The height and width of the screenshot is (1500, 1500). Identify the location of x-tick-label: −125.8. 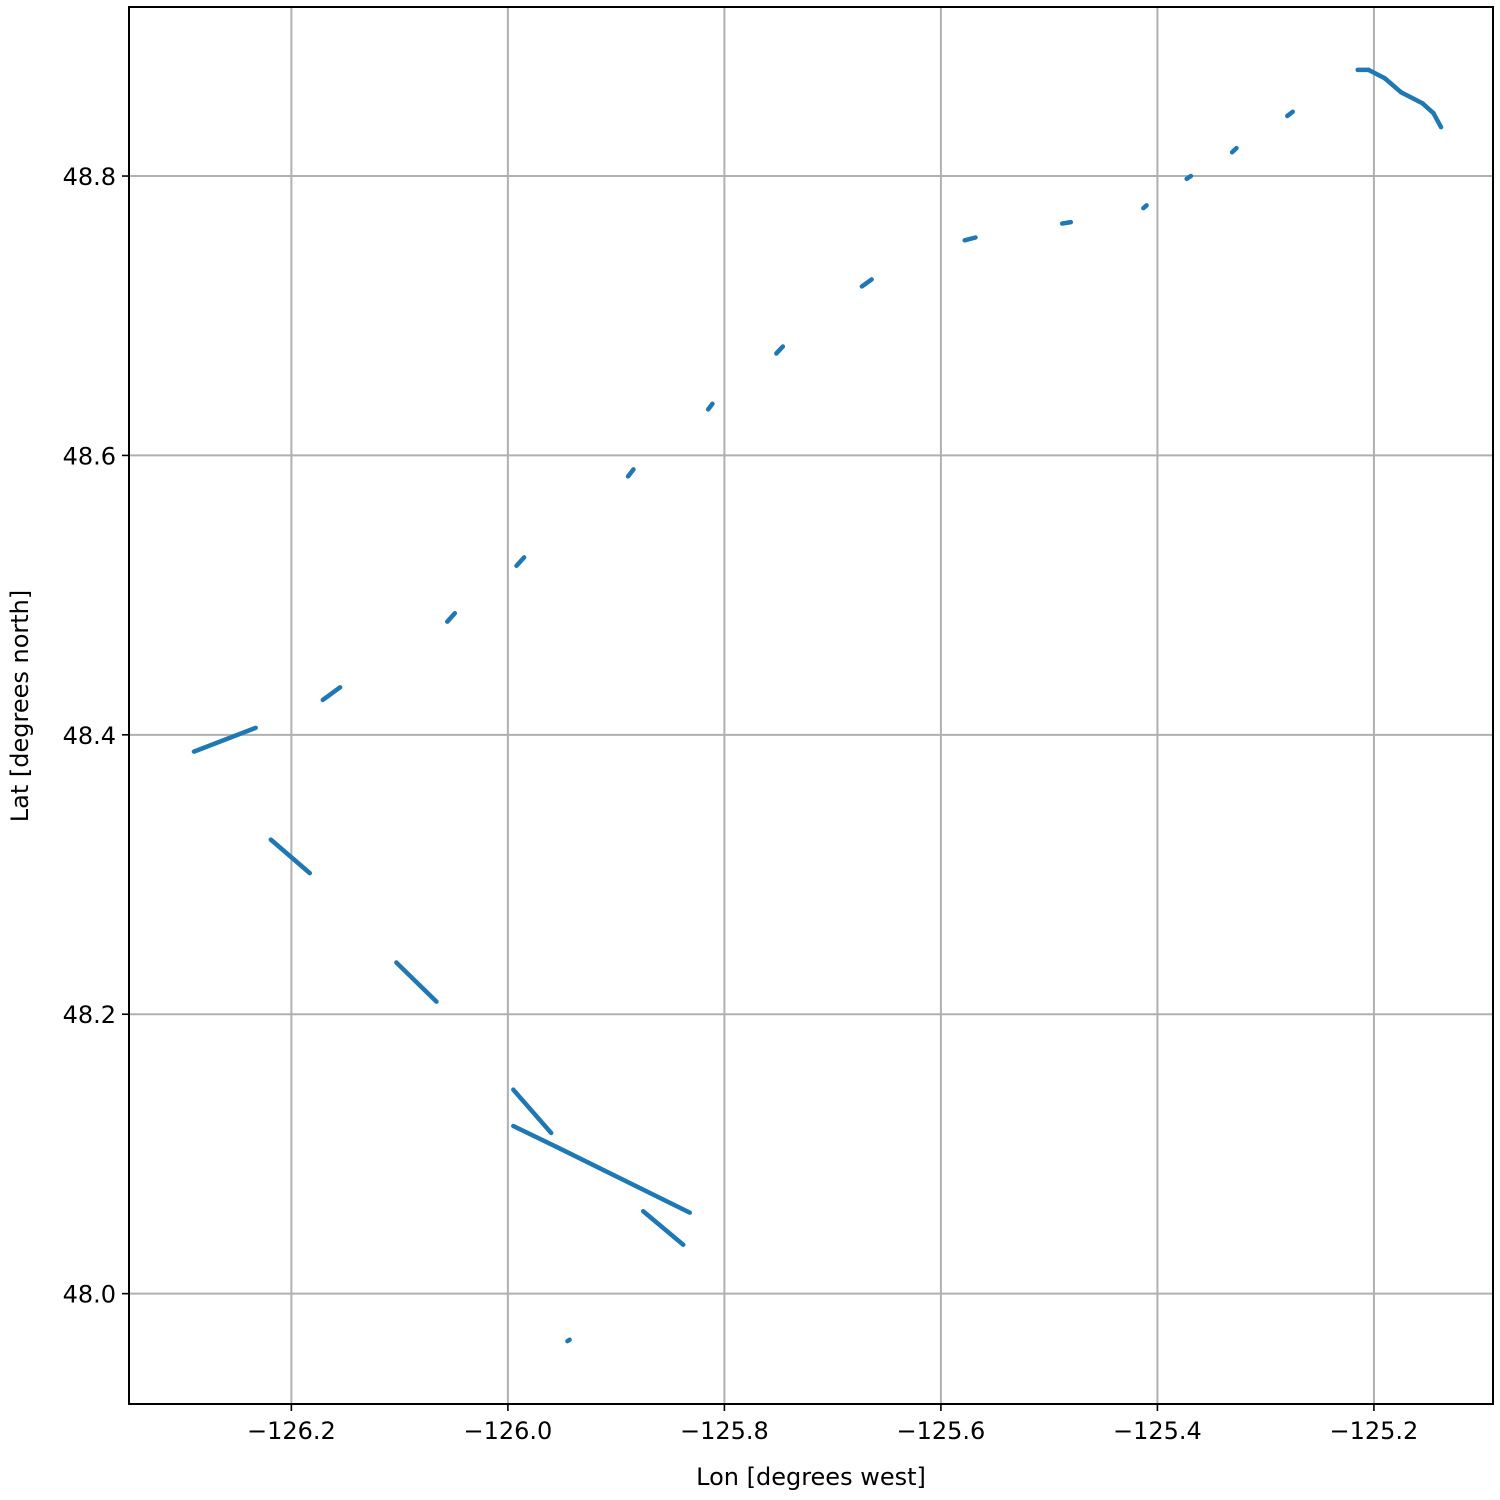
(724, 1431).